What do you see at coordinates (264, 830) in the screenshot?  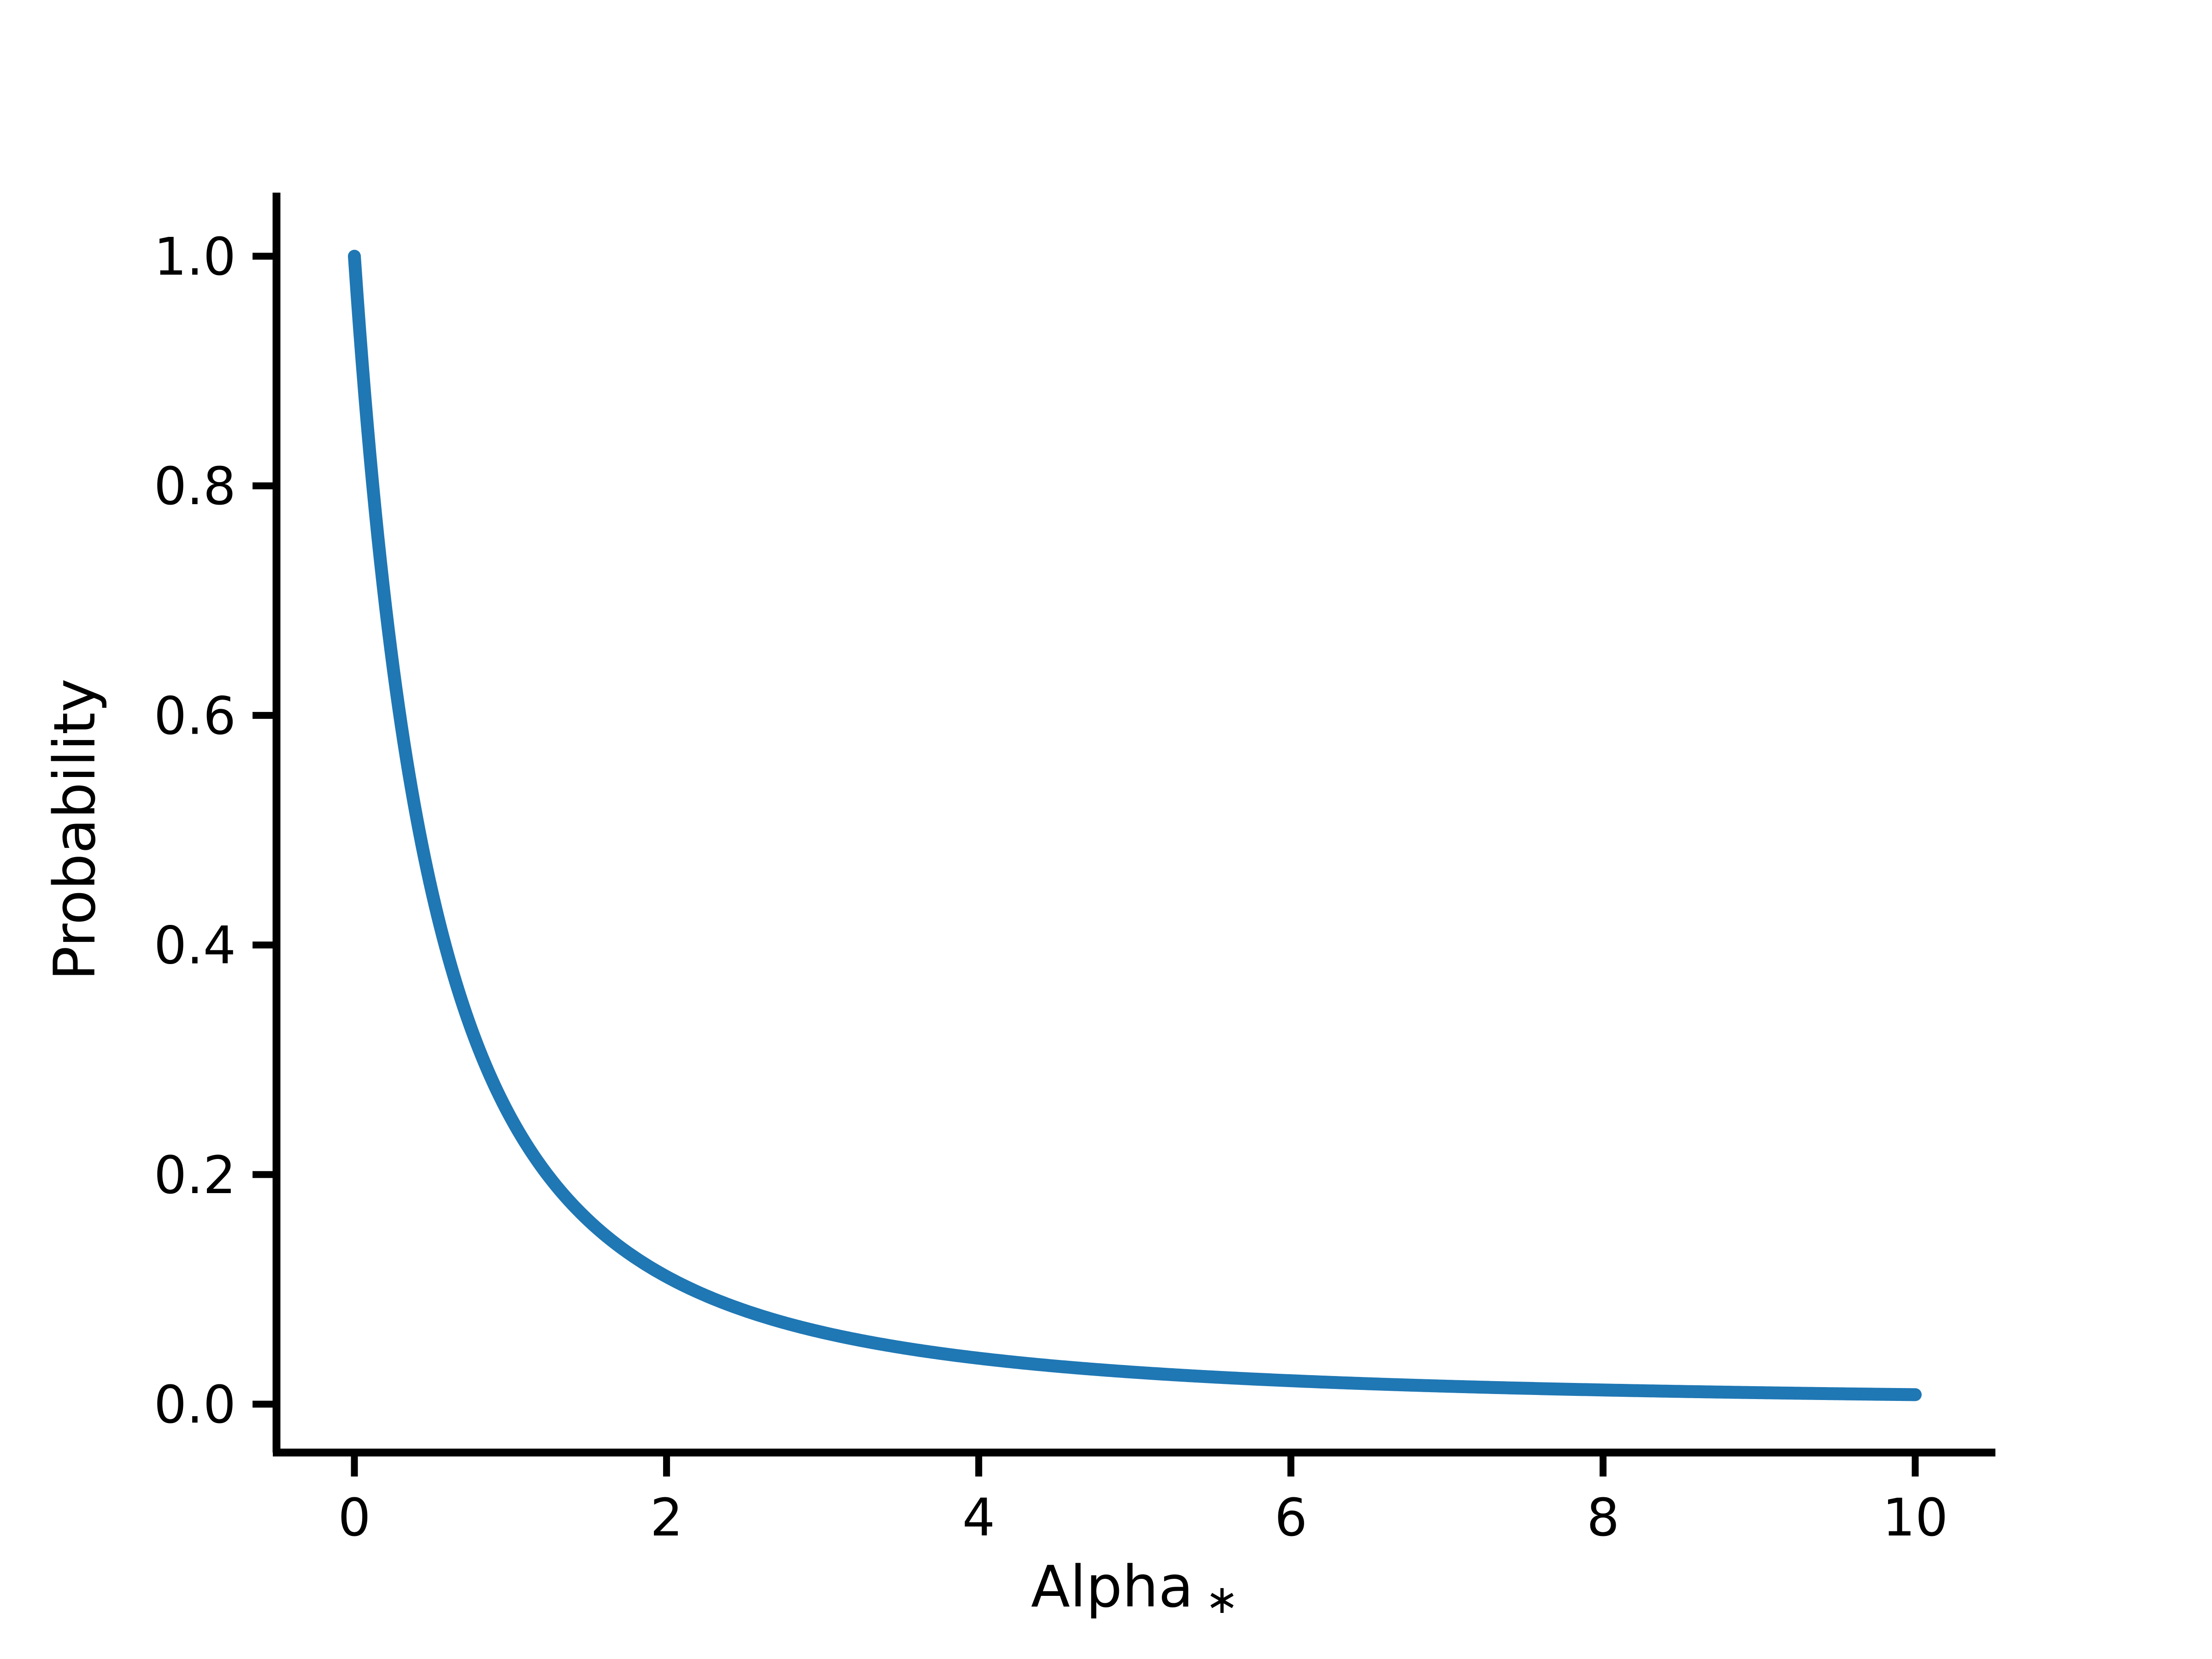 I see `y-axis-tickmarks` at bounding box center [264, 830].